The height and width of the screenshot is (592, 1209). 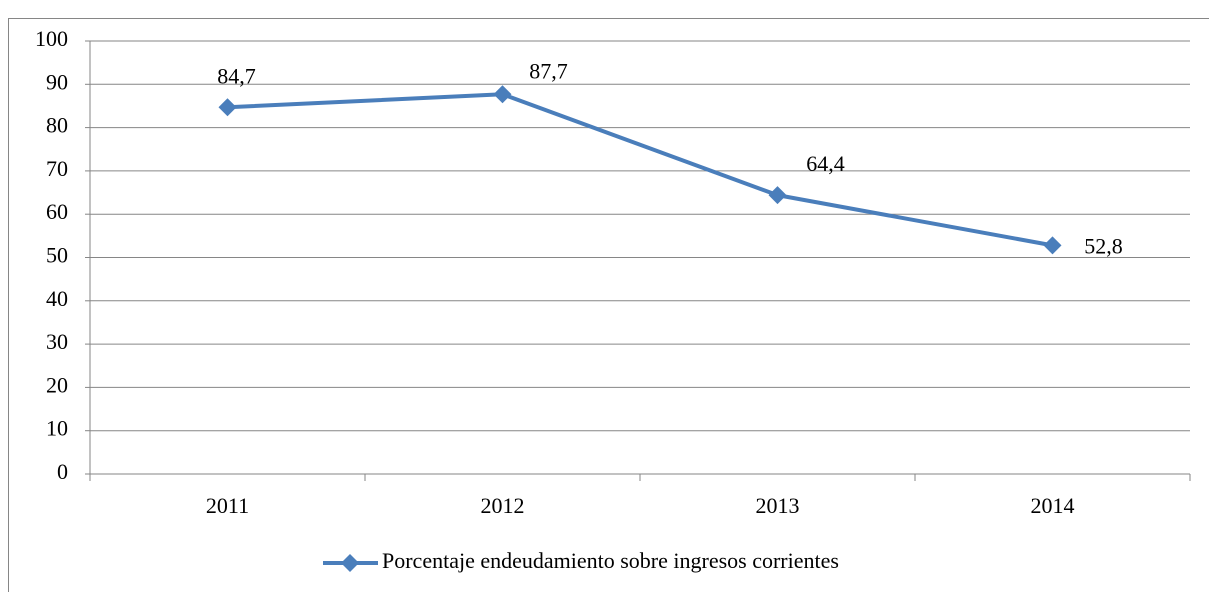 I want to click on y-tick-label: 30, so click(x=57, y=341).